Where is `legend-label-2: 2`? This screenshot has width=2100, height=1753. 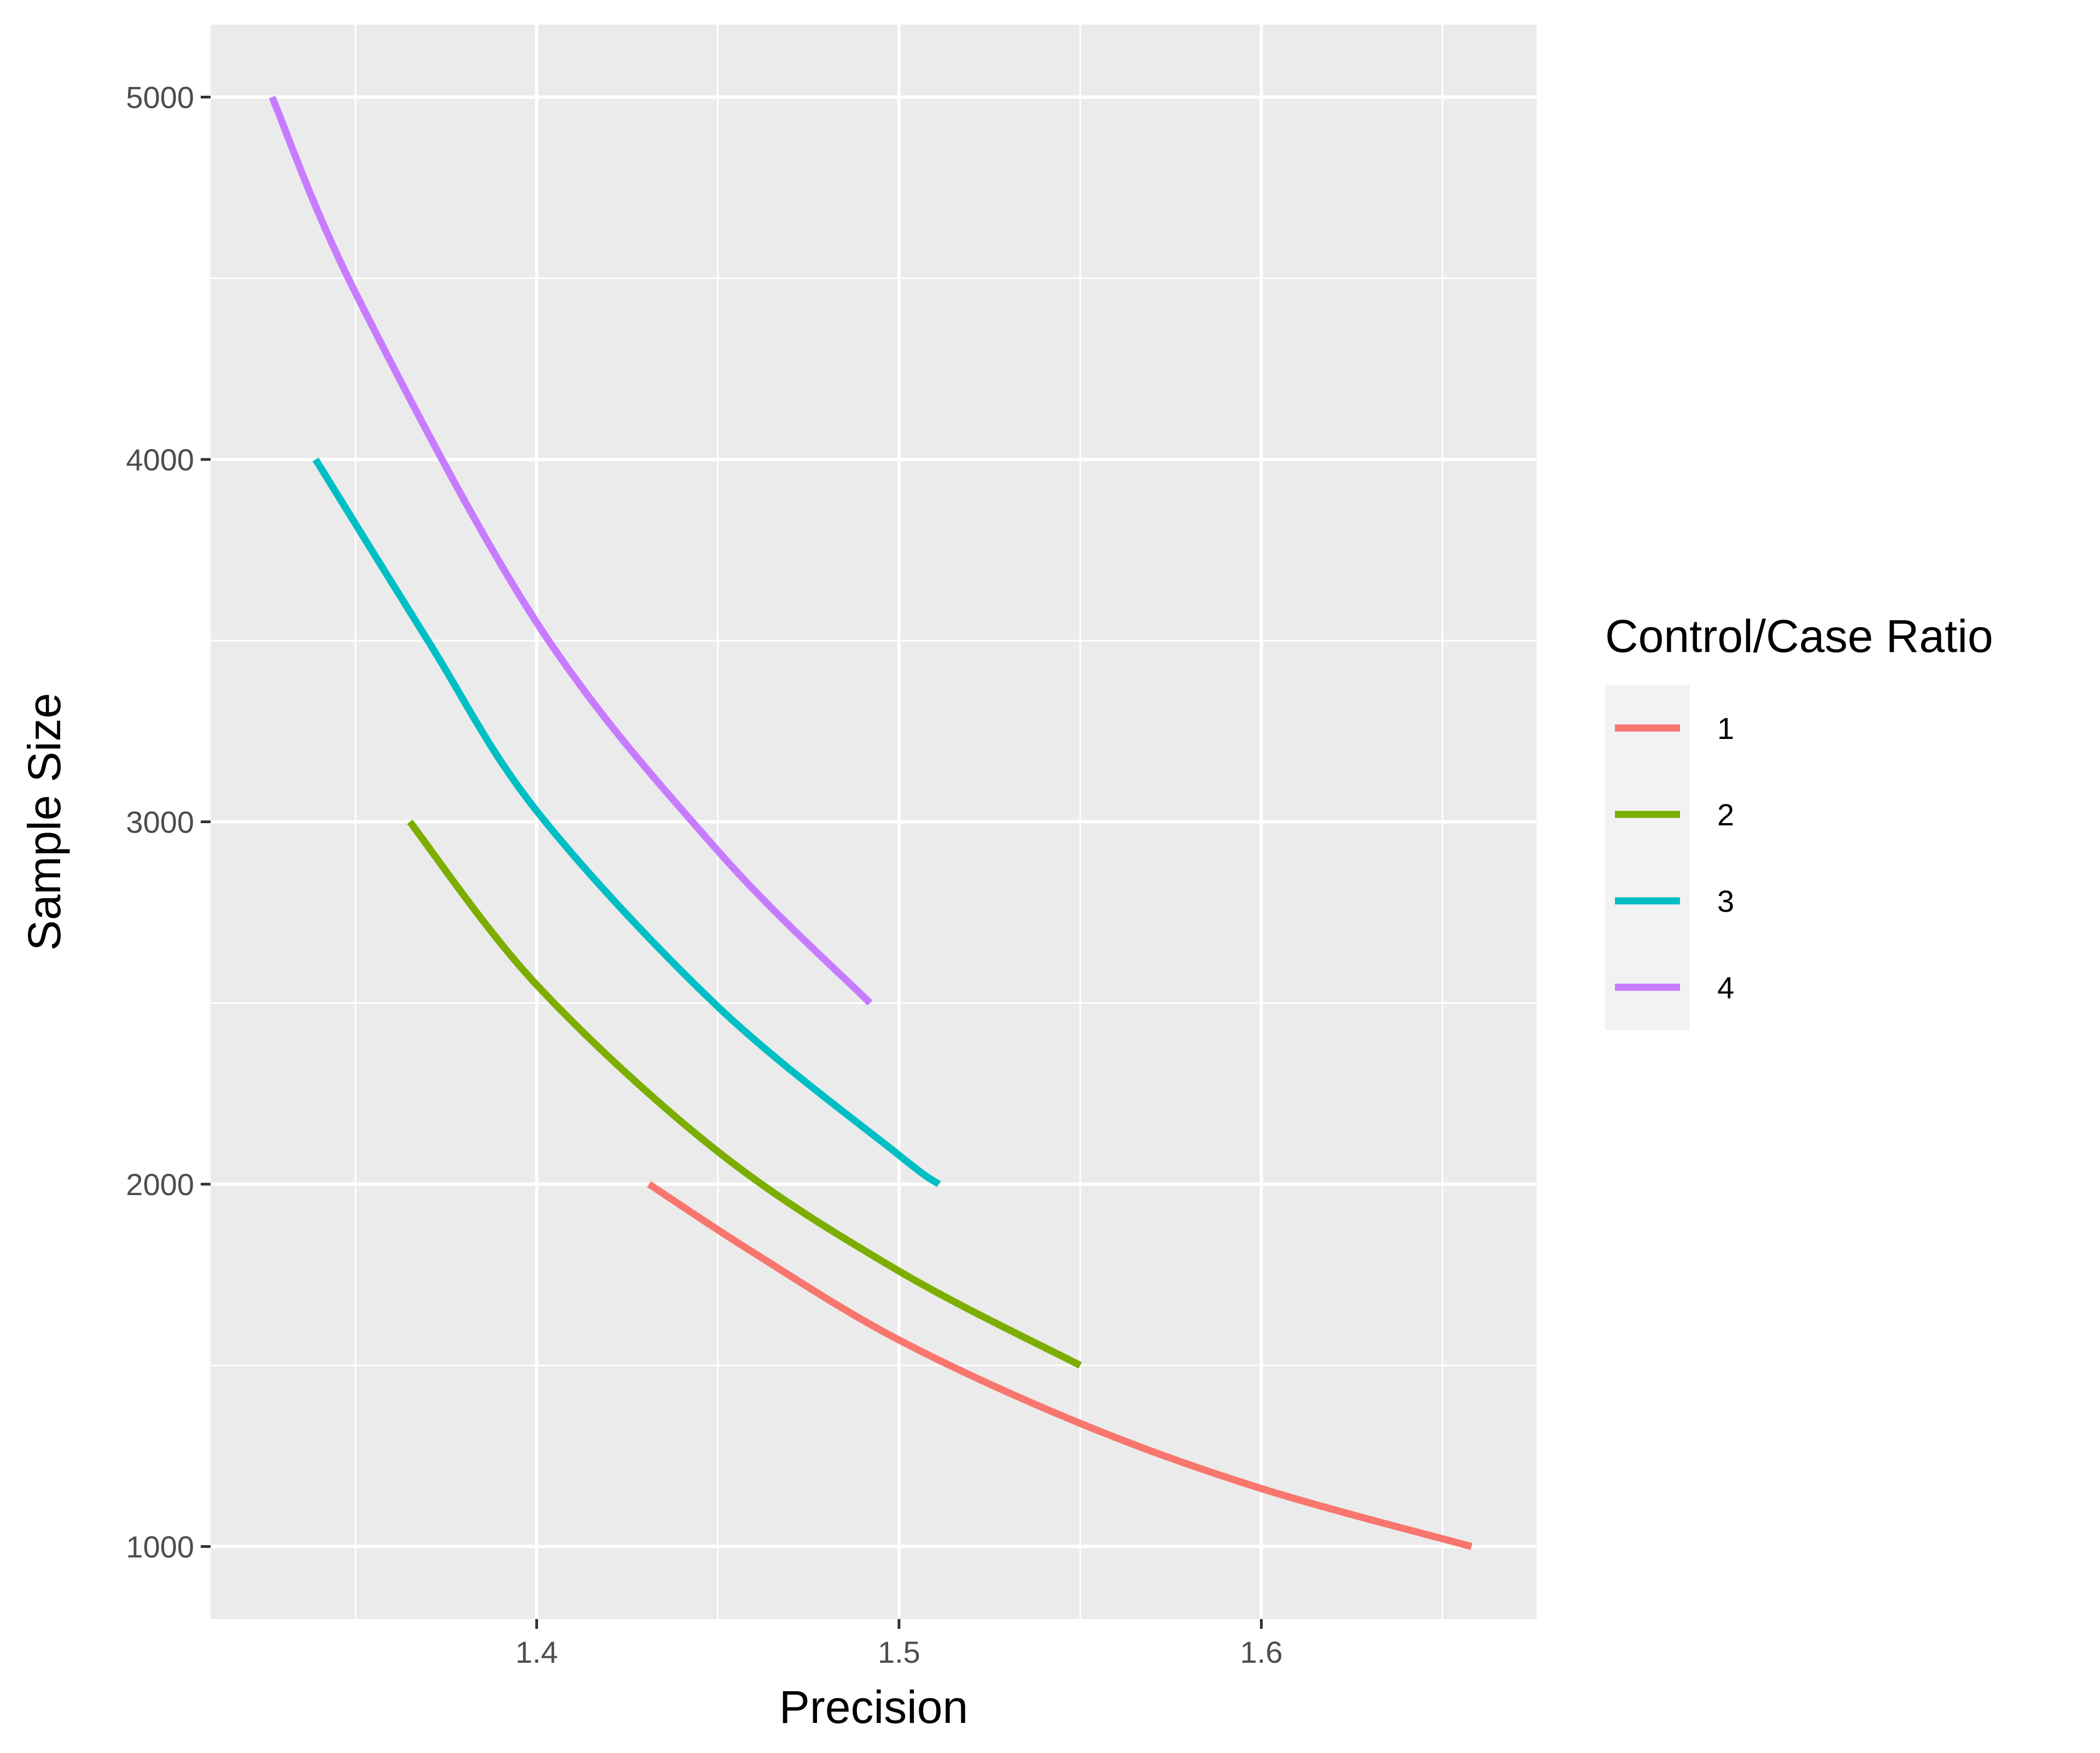 legend-label-2: 2 is located at coordinates (1725, 814).